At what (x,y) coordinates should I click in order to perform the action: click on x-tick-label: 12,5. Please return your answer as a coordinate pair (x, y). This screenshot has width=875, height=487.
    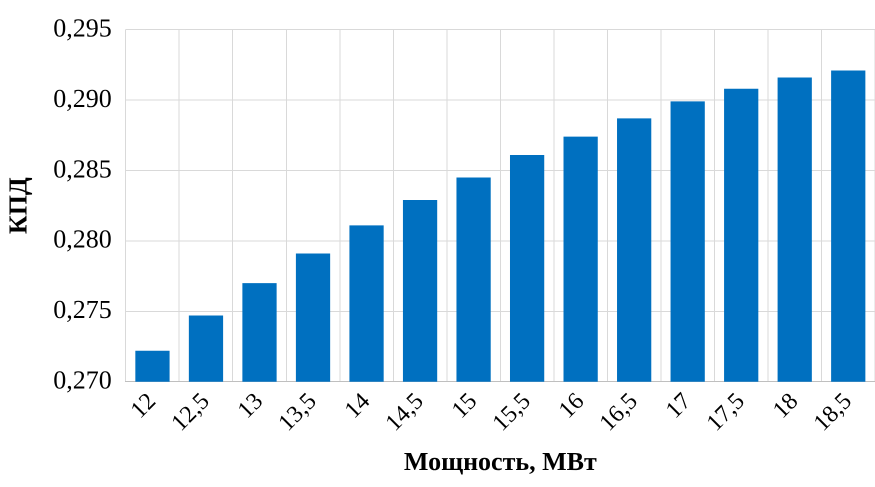
    Looking at the image, I should click on (190, 412).